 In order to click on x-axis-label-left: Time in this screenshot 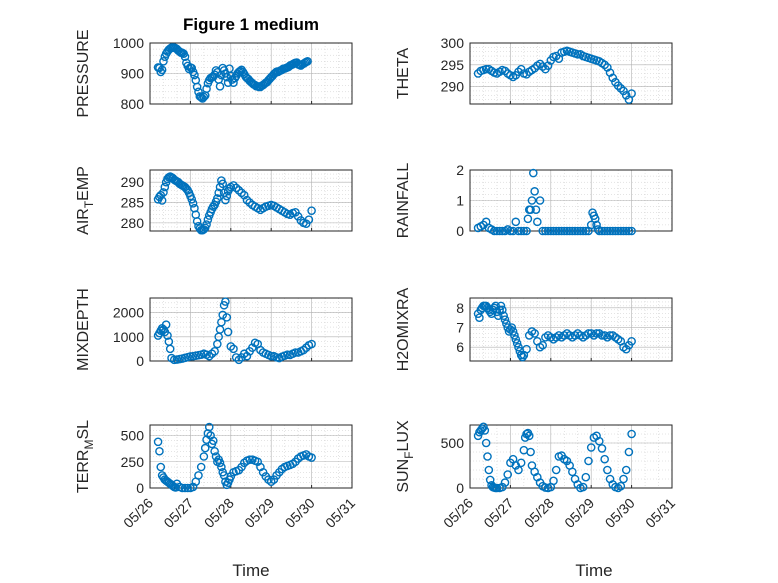, I will do `click(250, 570)`.